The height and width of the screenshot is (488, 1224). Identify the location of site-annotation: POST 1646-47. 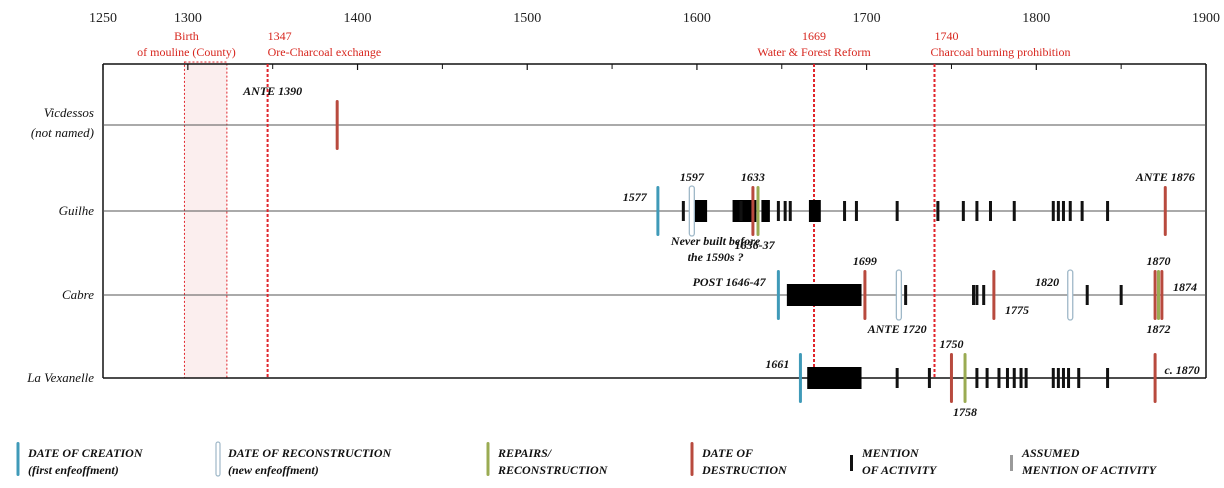
(730, 282).